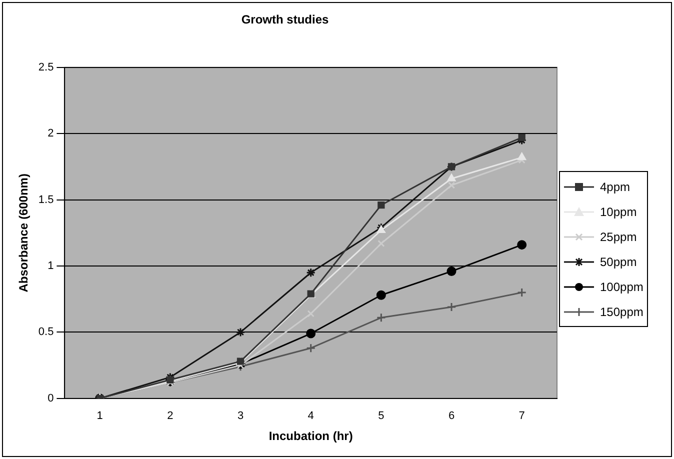 This screenshot has width=674, height=459. Describe the element at coordinates (46, 200) in the screenshot. I see `y-tick-label: 1.5` at that location.